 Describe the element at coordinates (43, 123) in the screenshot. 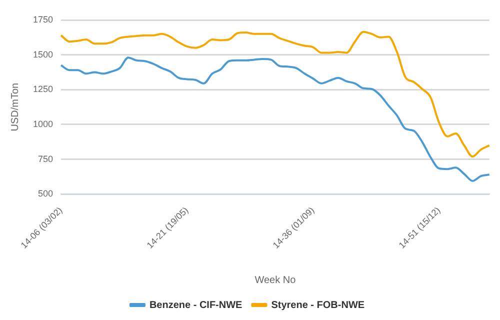

I see `y-tick-label: 1000` at that location.